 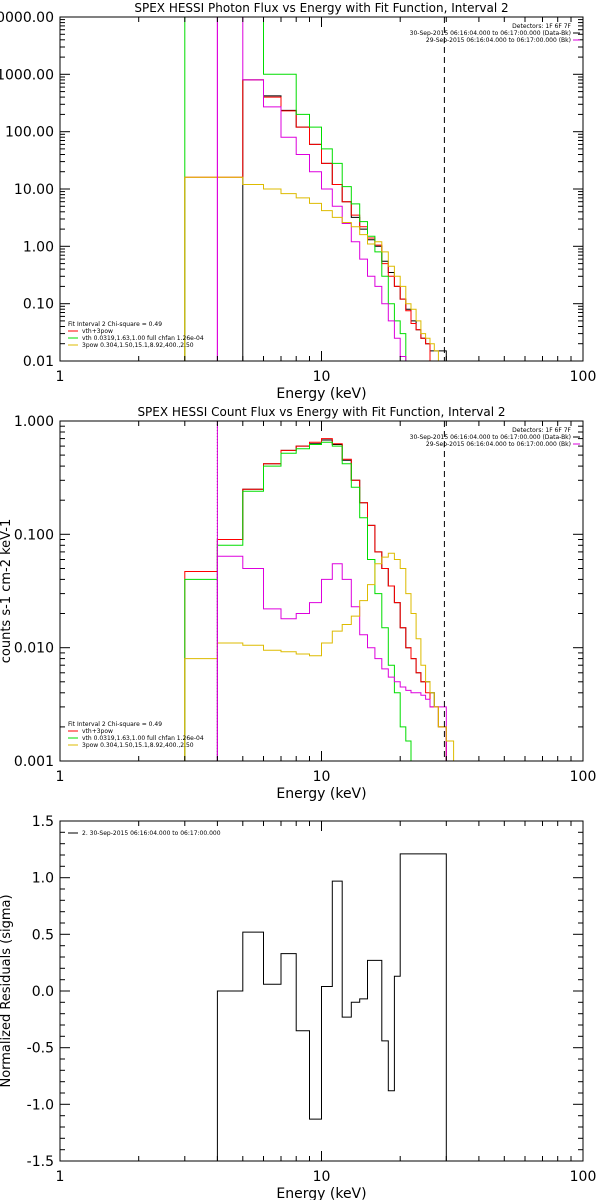 What do you see at coordinates (583, 1177) in the screenshot?
I see `panel3-xtick-label: 100` at bounding box center [583, 1177].